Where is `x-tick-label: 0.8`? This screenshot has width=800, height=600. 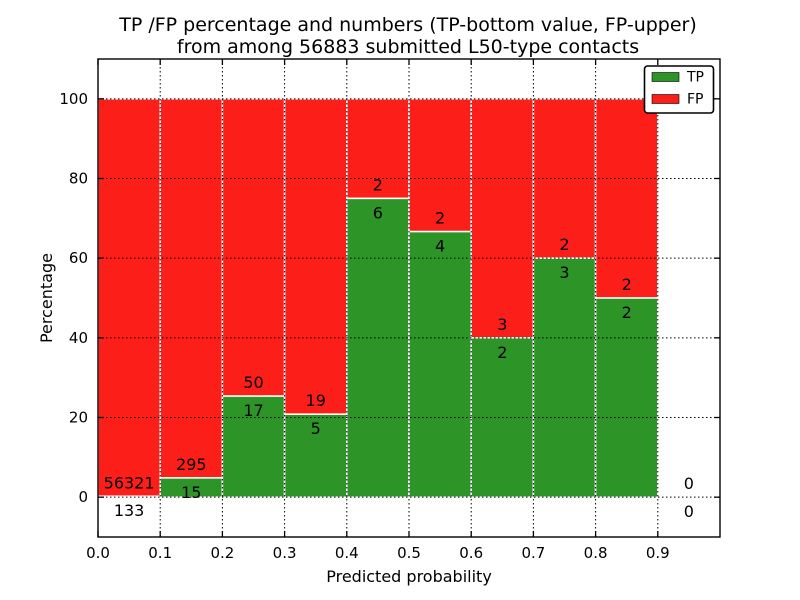 x-tick-label: 0.8 is located at coordinates (596, 553).